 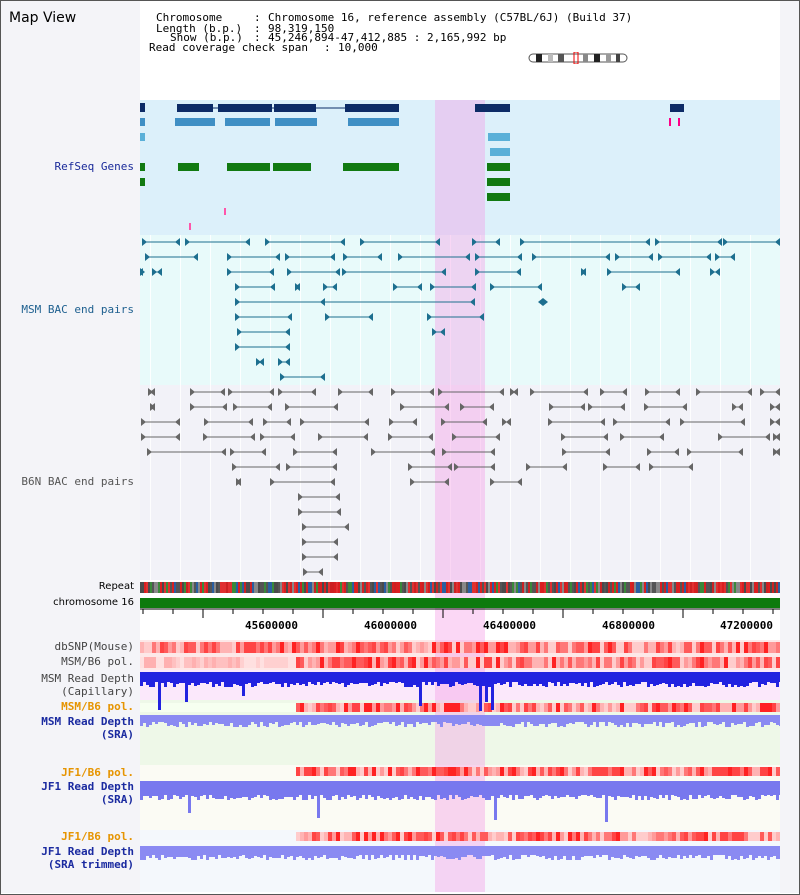 I want to click on refseq-genes-svg, so click(x=460, y=167).